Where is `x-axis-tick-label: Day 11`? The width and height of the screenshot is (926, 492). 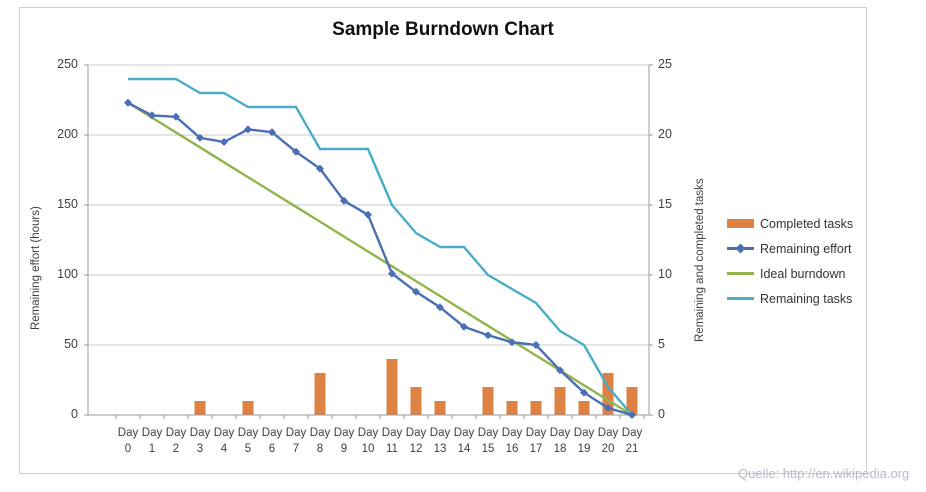 x-axis-tick-label: Day 11 is located at coordinates (392, 441).